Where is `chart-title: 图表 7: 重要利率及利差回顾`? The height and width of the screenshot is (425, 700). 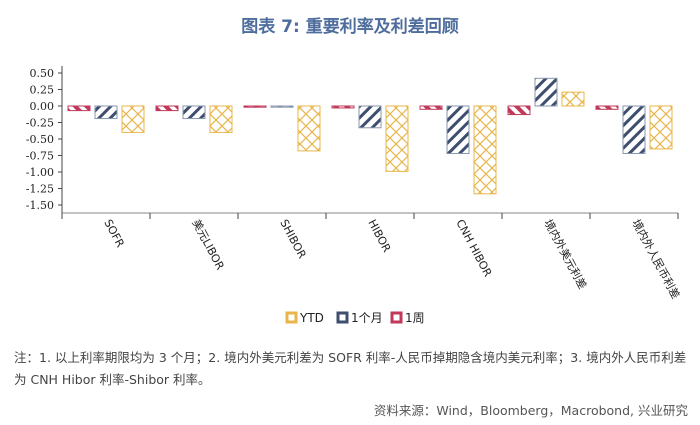 chart-title: 图表 7: 重要利率及利差回顾 is located at coordinates (350, 27).